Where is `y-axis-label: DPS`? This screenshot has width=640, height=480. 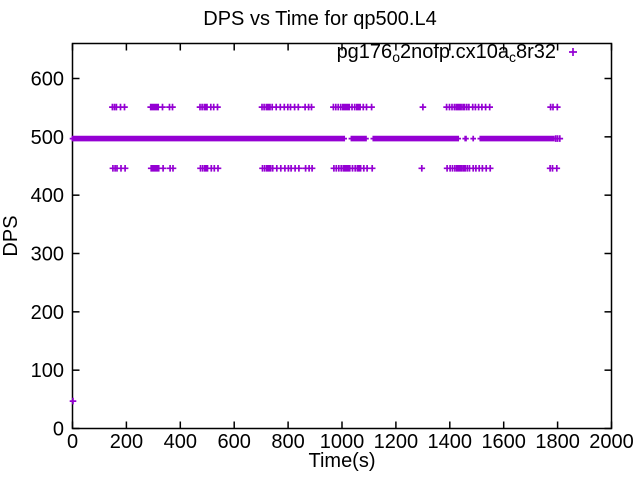 y-axis-label: DPS is located at coordinates (11, 235).